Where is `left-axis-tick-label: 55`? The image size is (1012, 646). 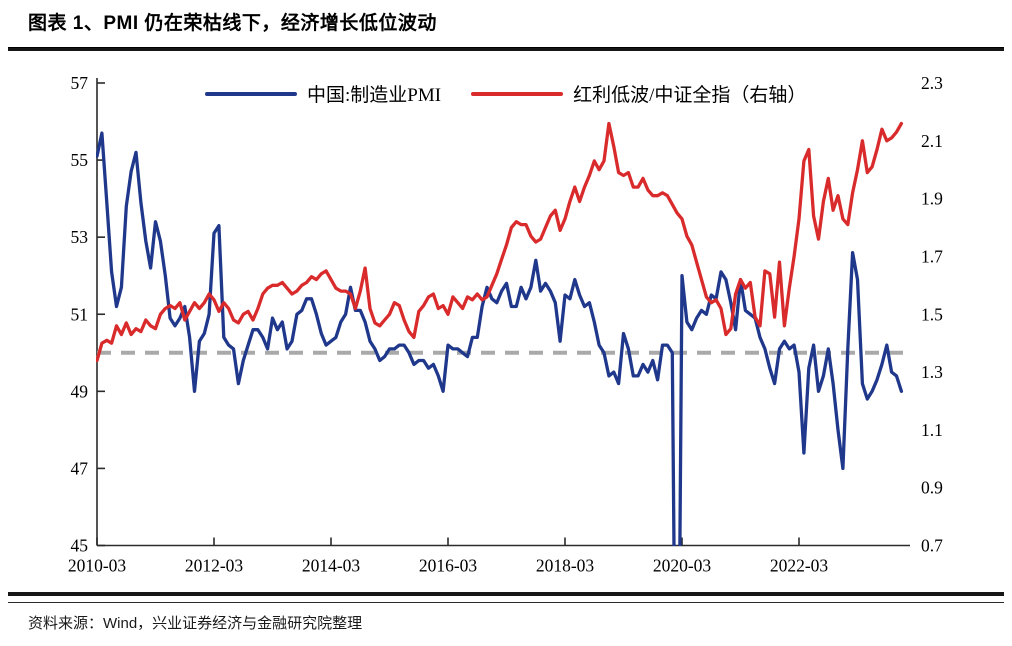 left-axis-tick-label: 55 is located at coordinates (80, 160).